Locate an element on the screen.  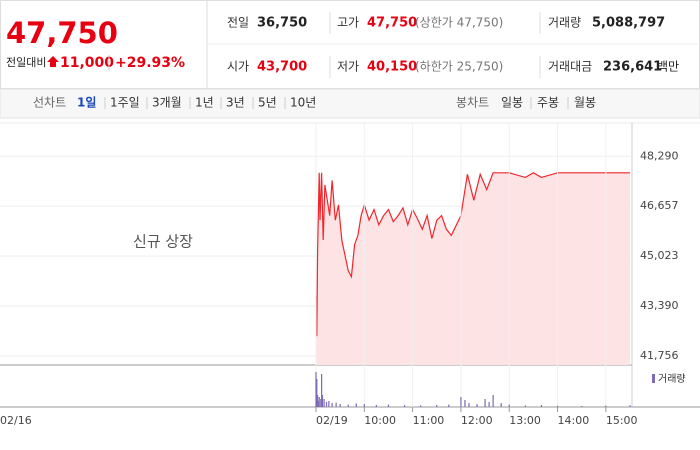
stat-value: 43,700 is located at coordinates (282, 67).